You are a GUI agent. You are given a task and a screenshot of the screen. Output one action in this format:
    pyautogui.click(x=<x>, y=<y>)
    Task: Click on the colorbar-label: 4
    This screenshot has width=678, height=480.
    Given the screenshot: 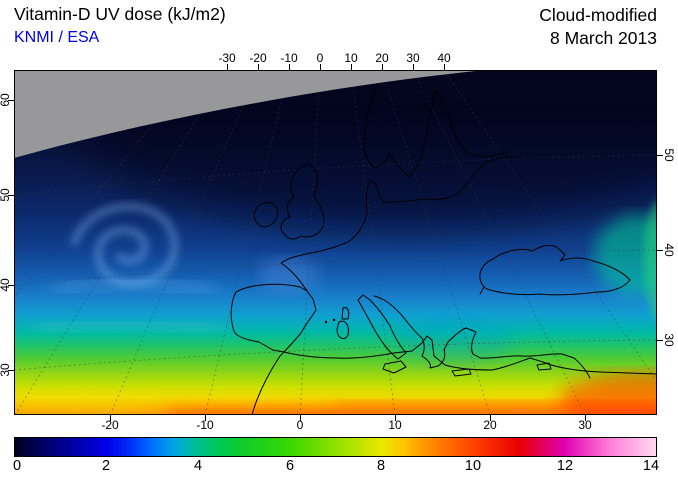 What is the action you would take?
    pyautogui.click(x=198, y=466)
    